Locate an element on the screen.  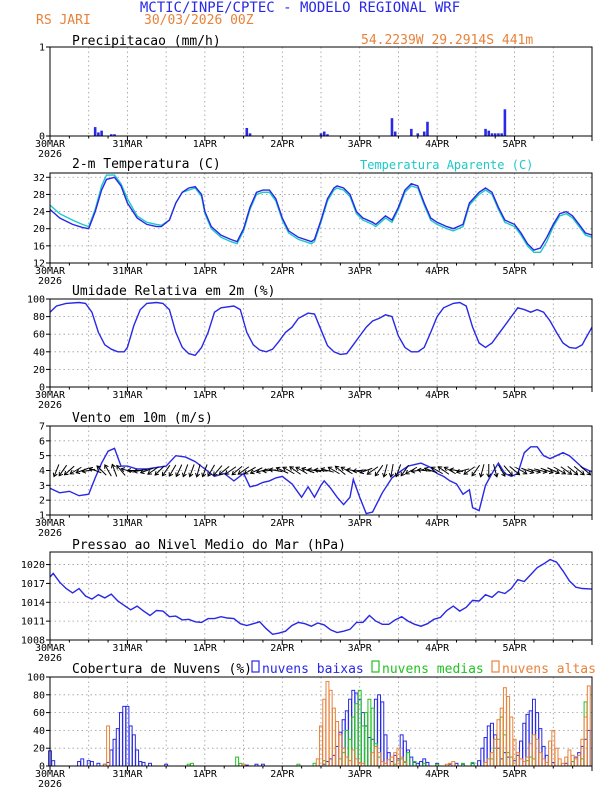
clouds-ytick-label: 0 is located at coordinates (42, 767).